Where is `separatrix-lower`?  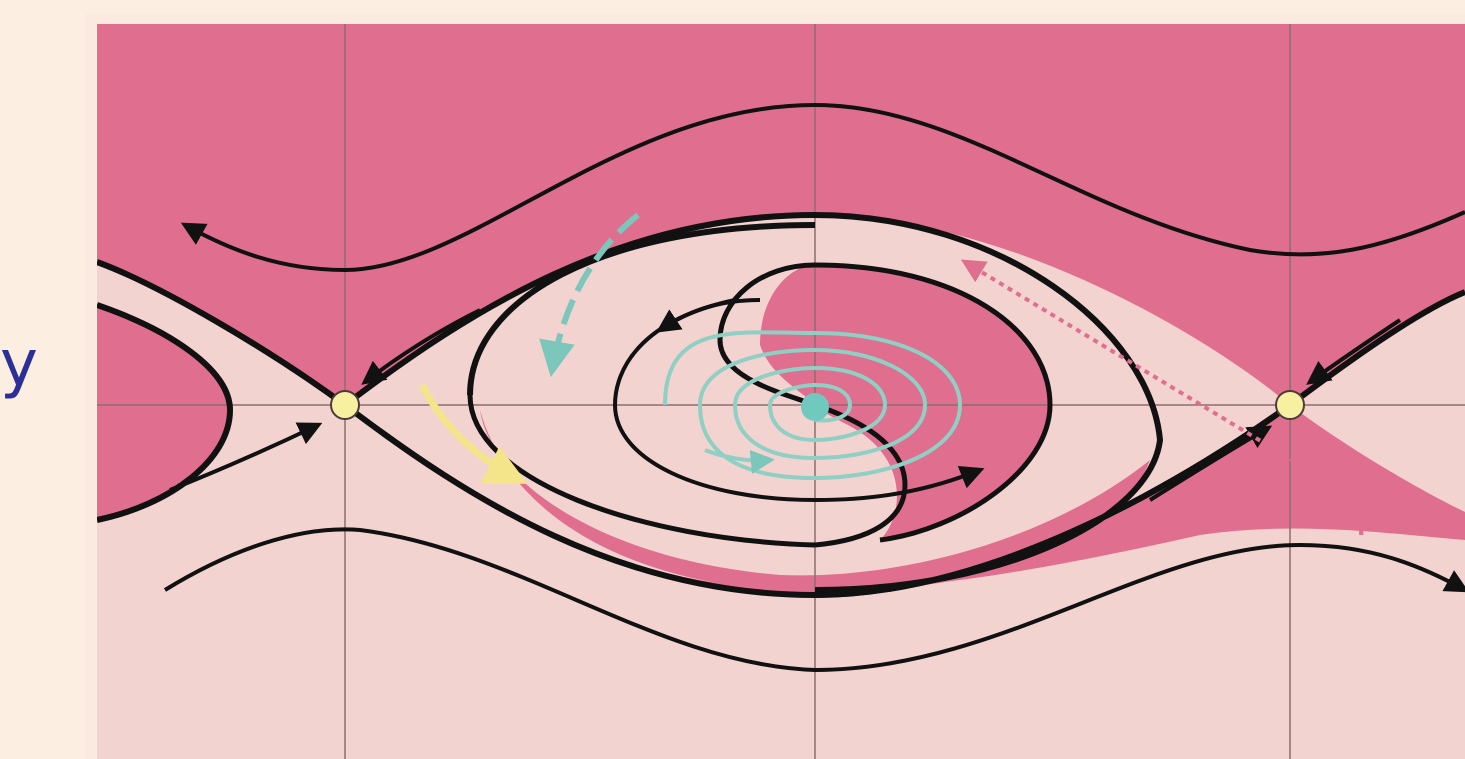
separatrix-lower is located at coordinates (165, 412).